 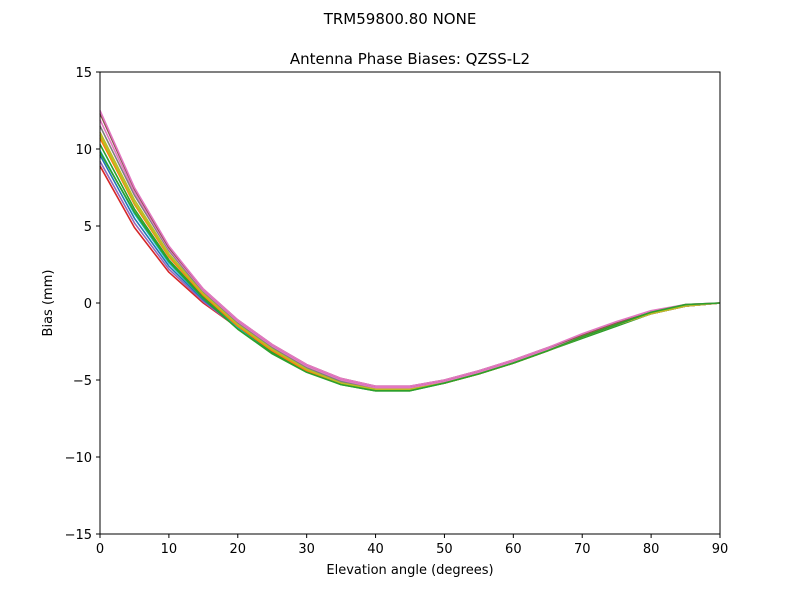 What do you see at coordinates (400, 19) in the screenshot?
I see `figure-suptitle: TRM59800.80 NONE` at bounding box center [400, 19].